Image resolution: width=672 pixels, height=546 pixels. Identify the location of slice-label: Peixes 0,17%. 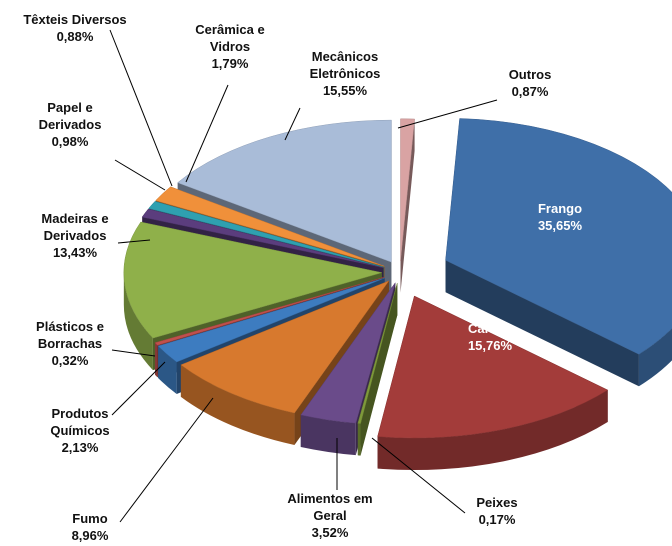
(497, 511).